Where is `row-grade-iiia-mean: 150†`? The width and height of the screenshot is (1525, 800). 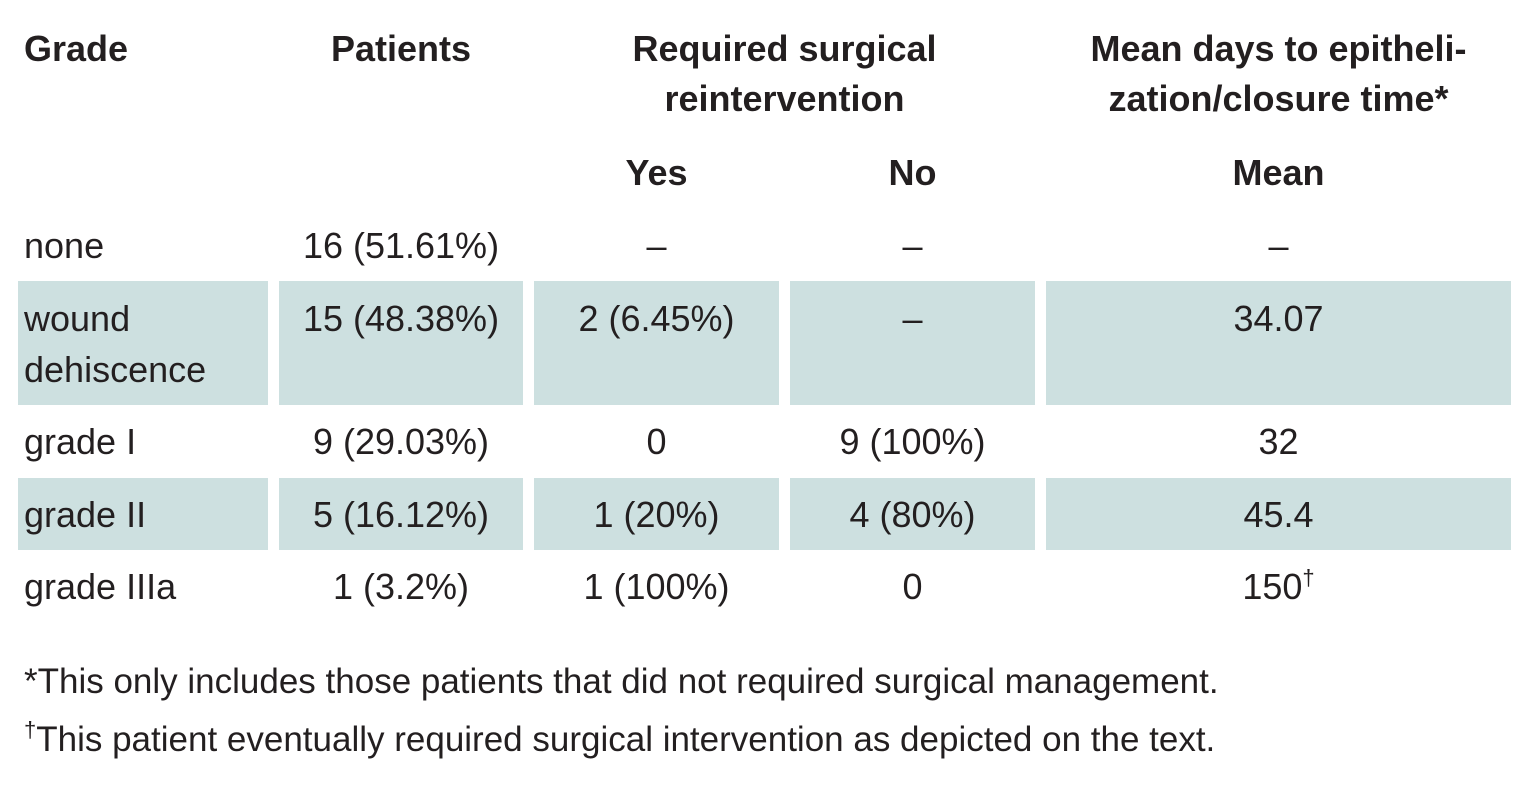
row-grade-iiia-mean: 150† is located at coordinates (1278, 586).